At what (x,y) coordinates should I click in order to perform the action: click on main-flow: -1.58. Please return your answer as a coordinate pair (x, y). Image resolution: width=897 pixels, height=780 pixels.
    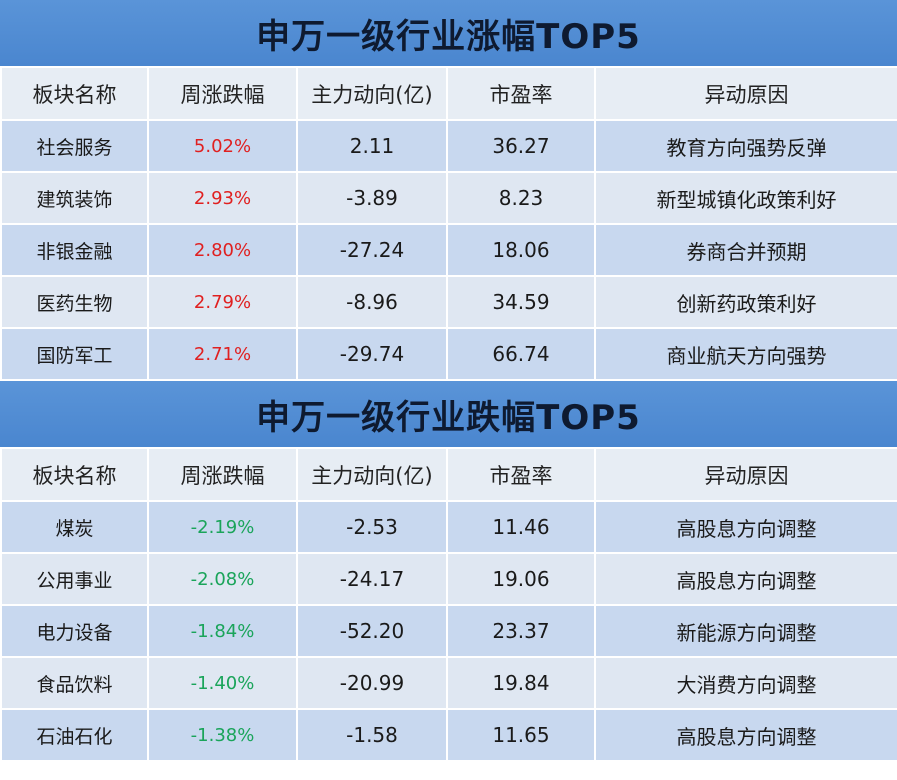
    Looking at the image, I should click on (372, 735).